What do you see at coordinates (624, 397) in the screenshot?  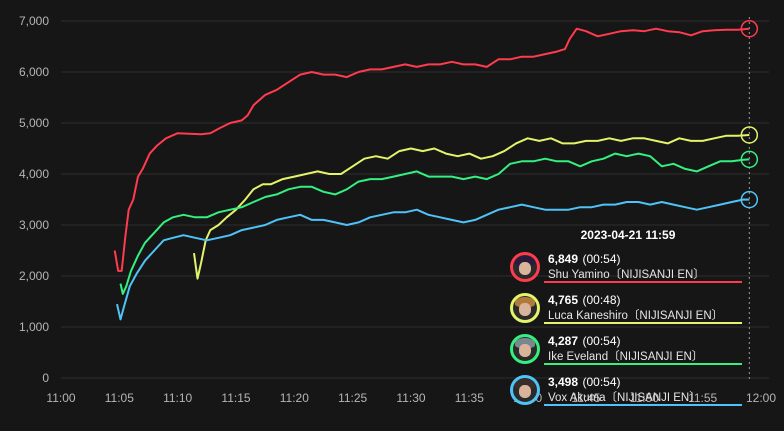 I see `channel-name: Vox Akuma〔NIJISANJI EN〕` at bounding box center [624, 397].